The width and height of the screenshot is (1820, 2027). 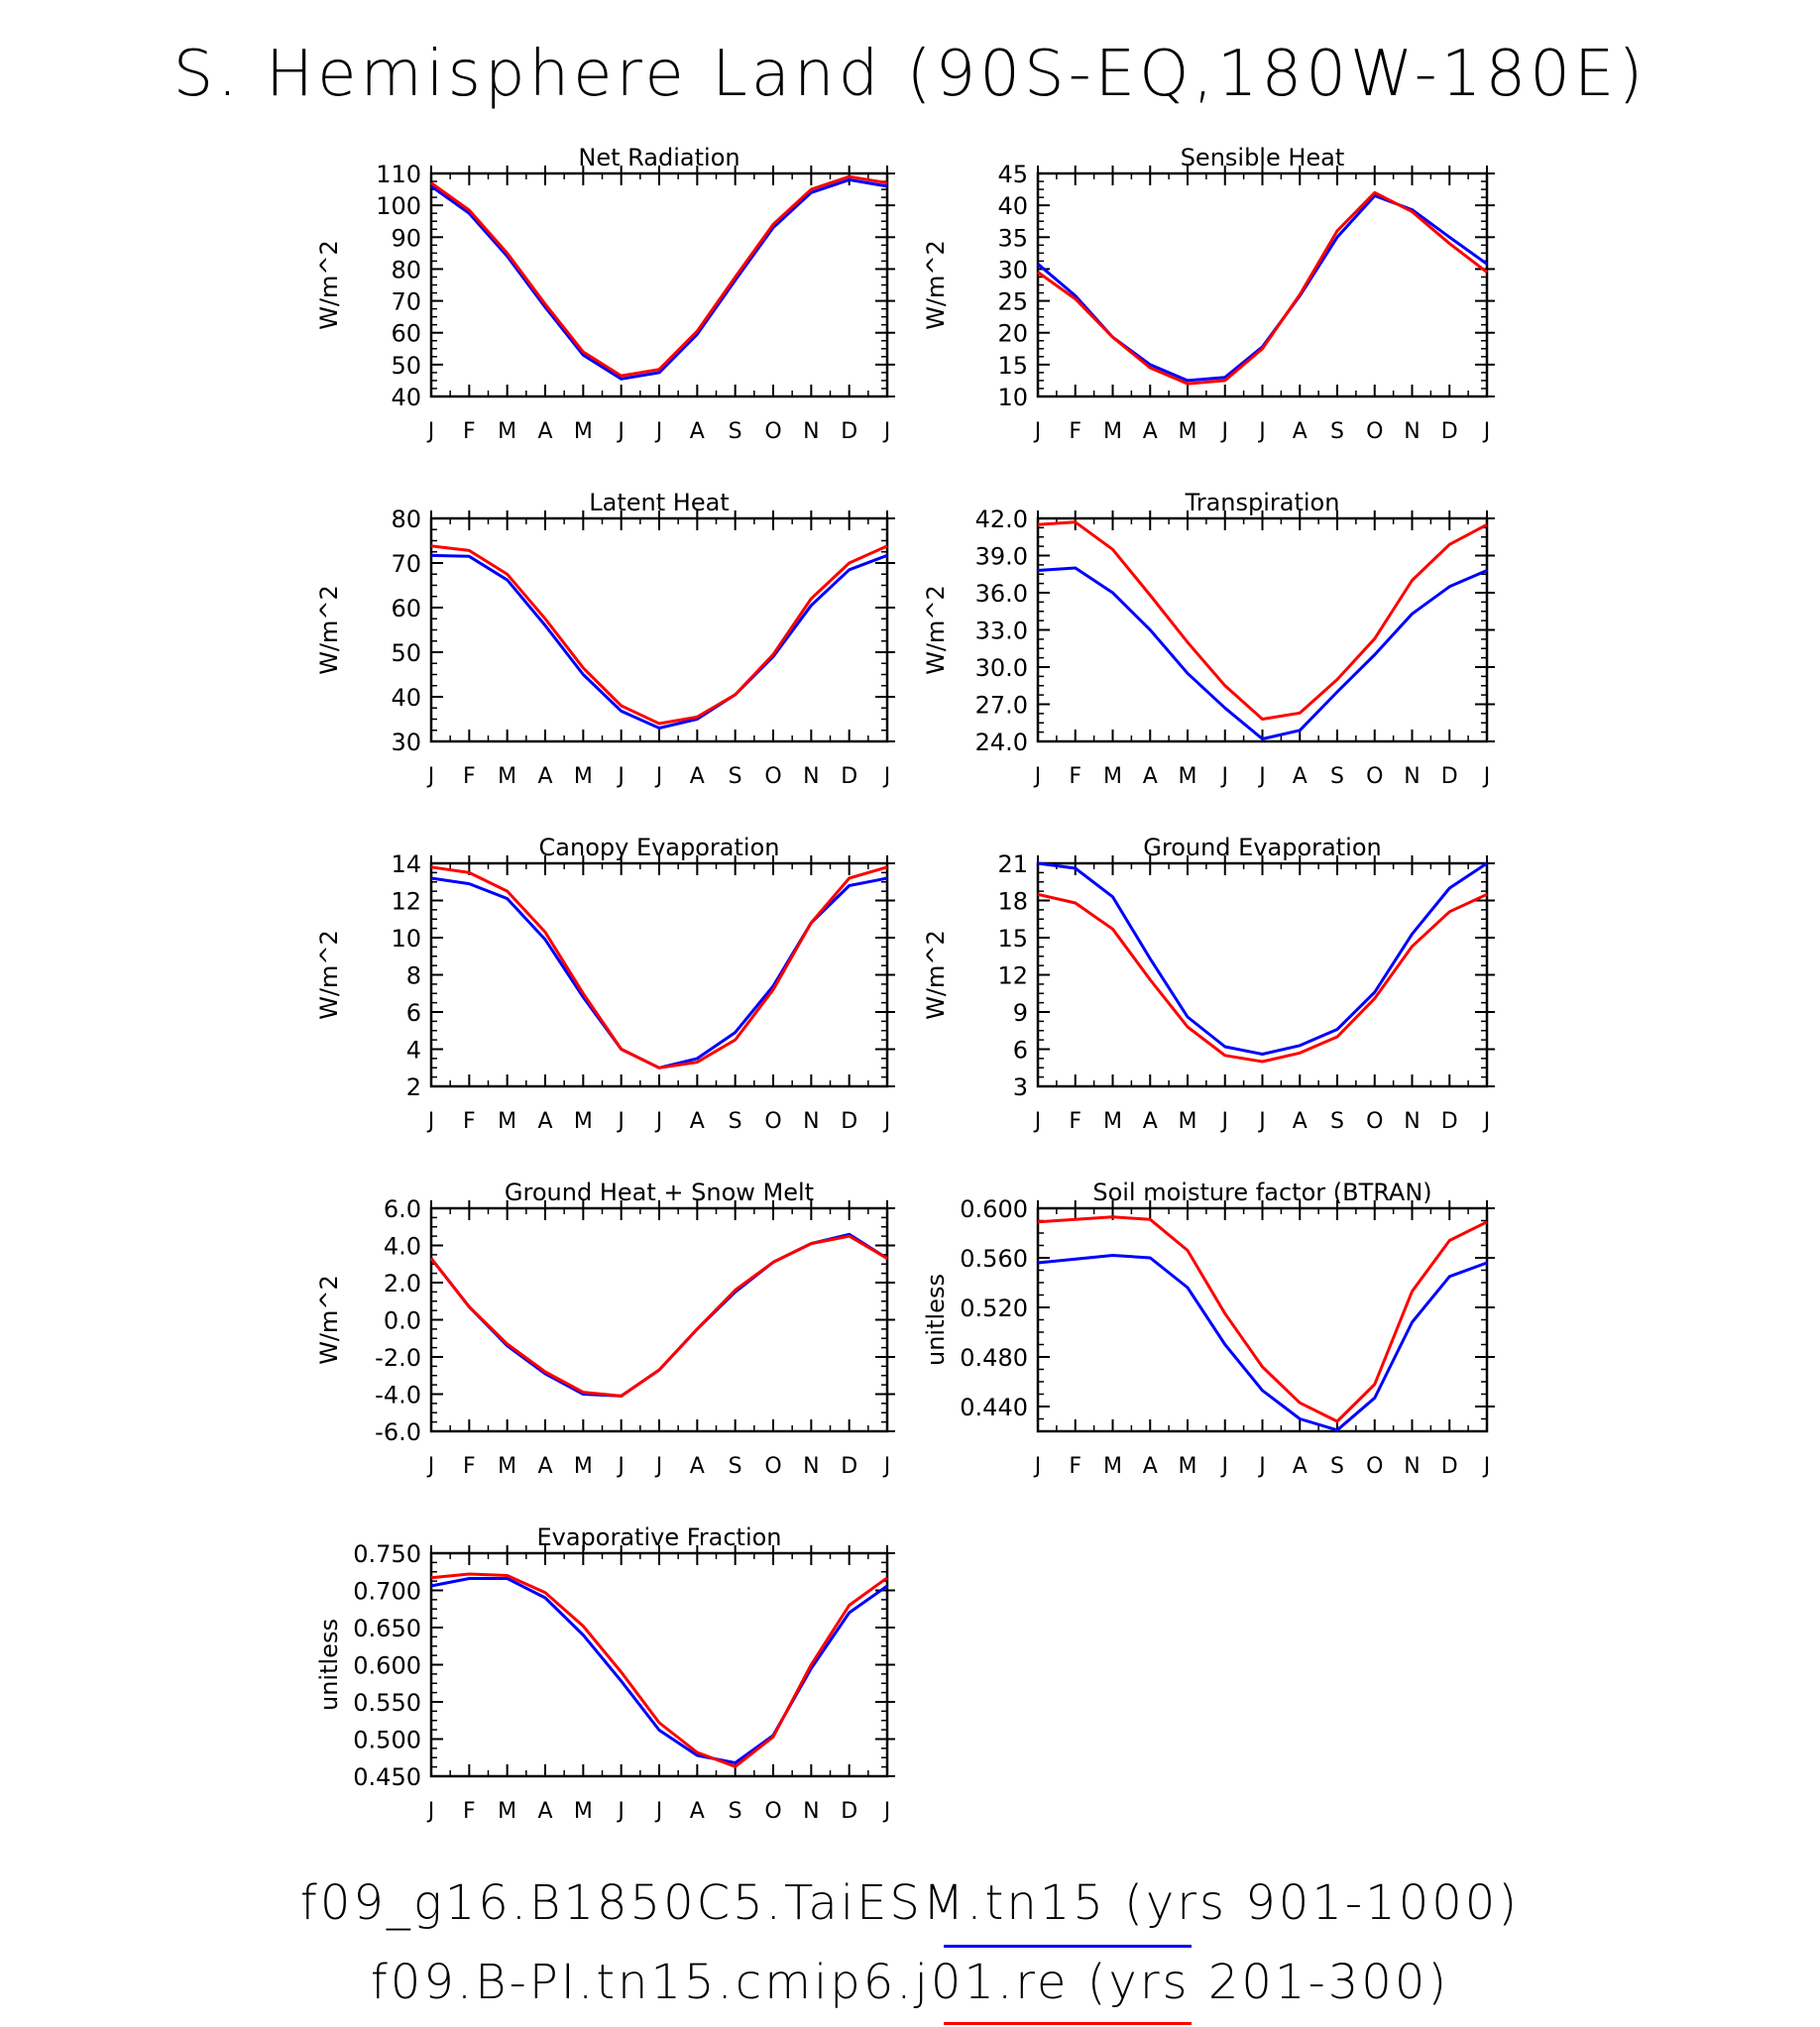 I want to click on y-tick-label: 50, so click(x=406, y=366).